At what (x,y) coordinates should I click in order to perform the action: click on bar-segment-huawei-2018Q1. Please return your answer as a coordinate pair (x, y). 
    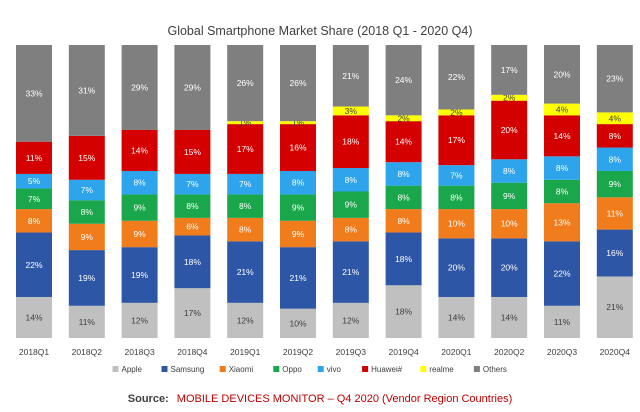
    Looking at the image, I should click on (34, 157).